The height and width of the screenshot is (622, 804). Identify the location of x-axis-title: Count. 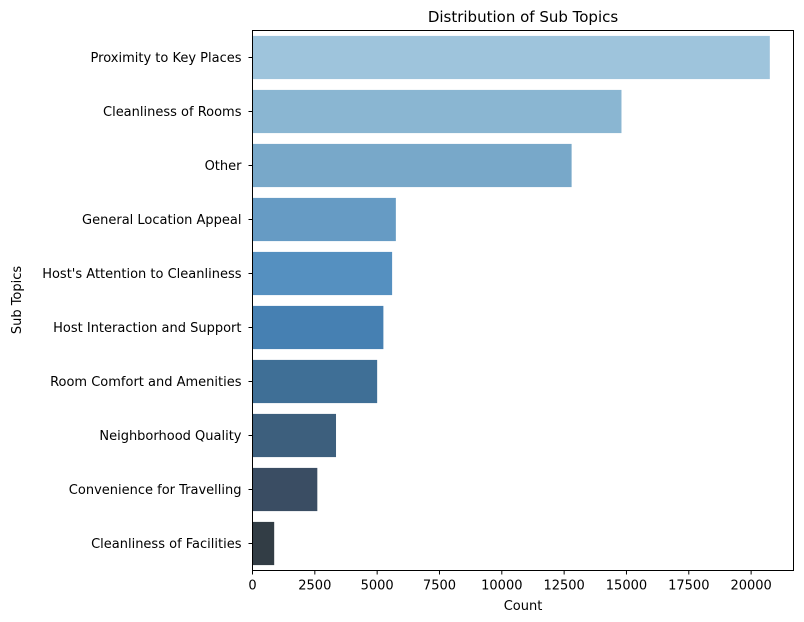
(523, 606).